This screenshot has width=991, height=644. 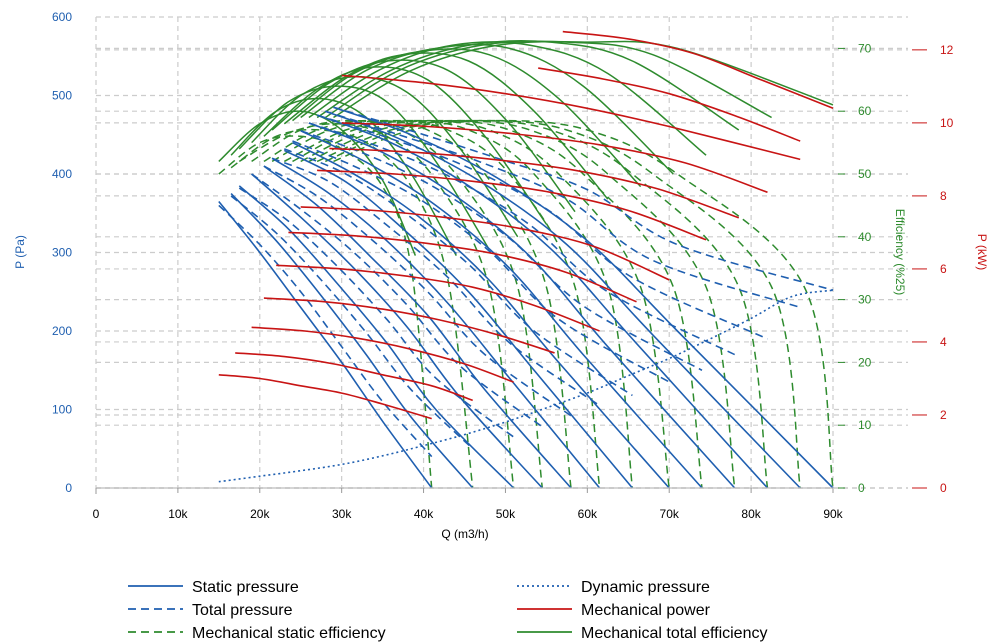 I want to click on y-tick-label-efficiency: 20, so click(x=865, y=362).